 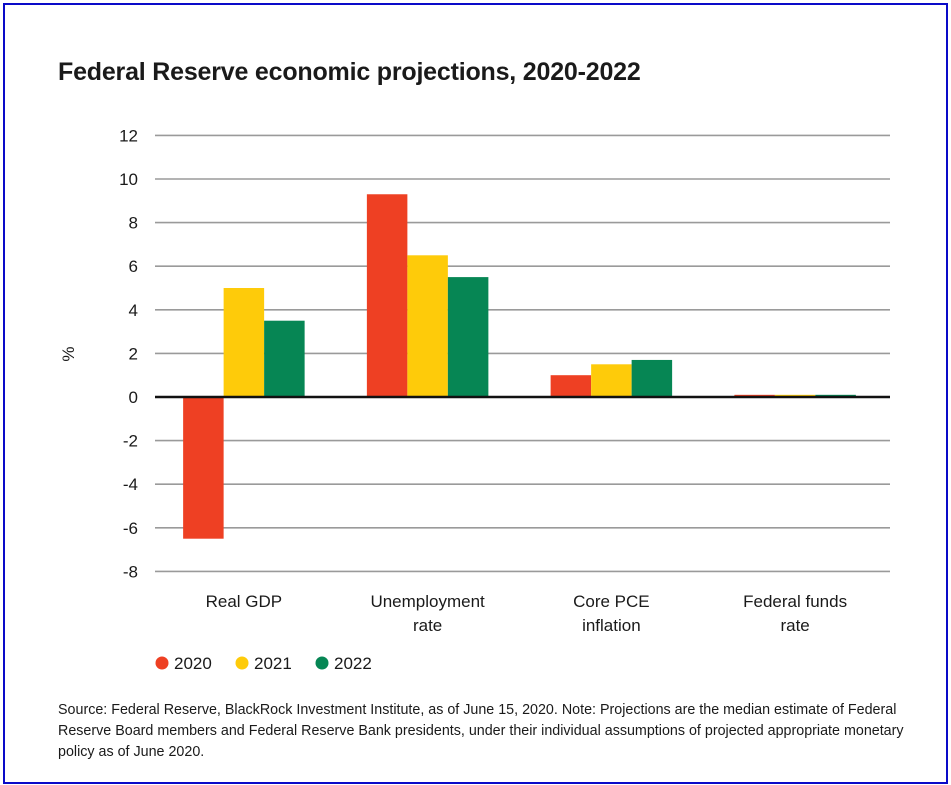 What do you see at coordinates (133, 353) in the screenshot?
I see `y-tick-label: 2` at bounding box center [133, 353].